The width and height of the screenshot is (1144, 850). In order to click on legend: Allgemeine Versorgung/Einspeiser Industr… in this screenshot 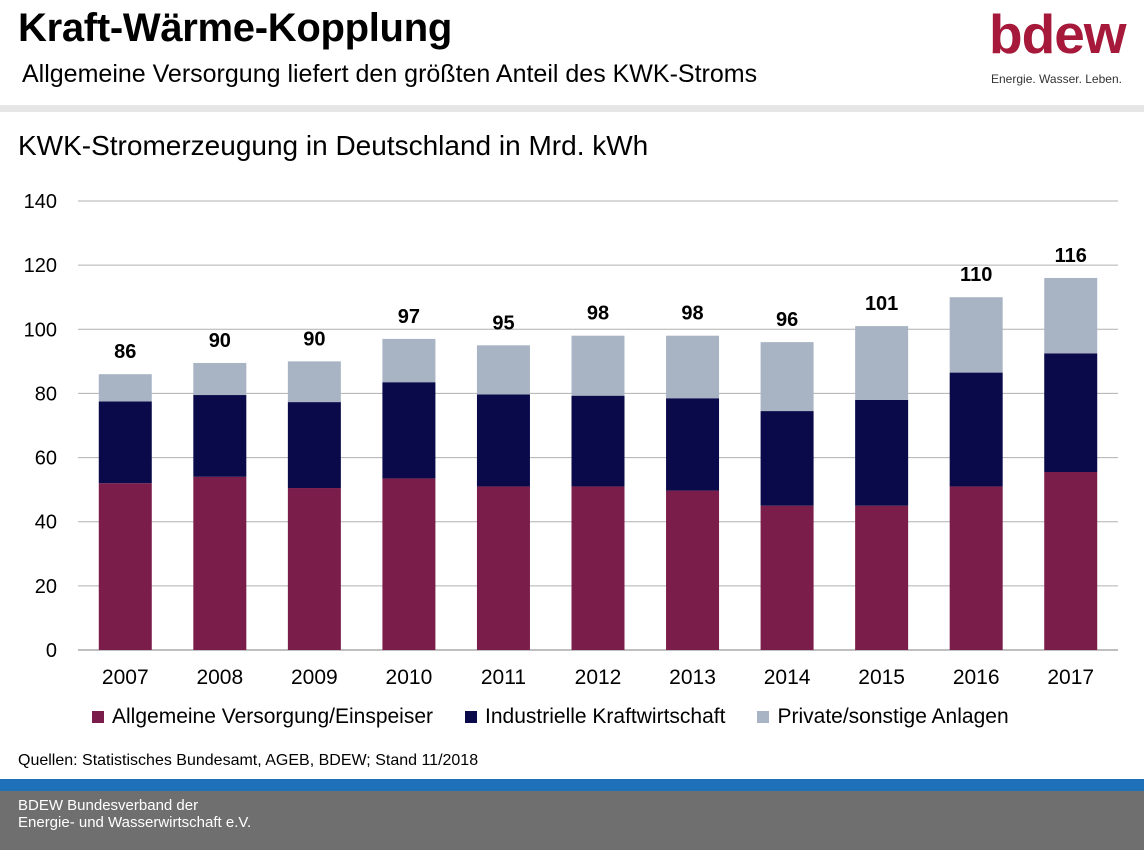, I will do `click(550, 717)`.